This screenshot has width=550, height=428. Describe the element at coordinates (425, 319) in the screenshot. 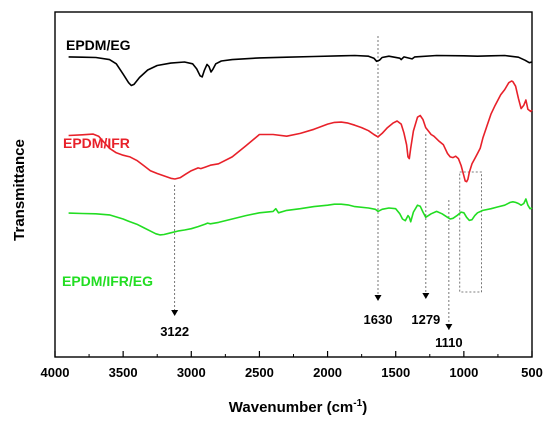

I see `peak-label: 1279` at that location.